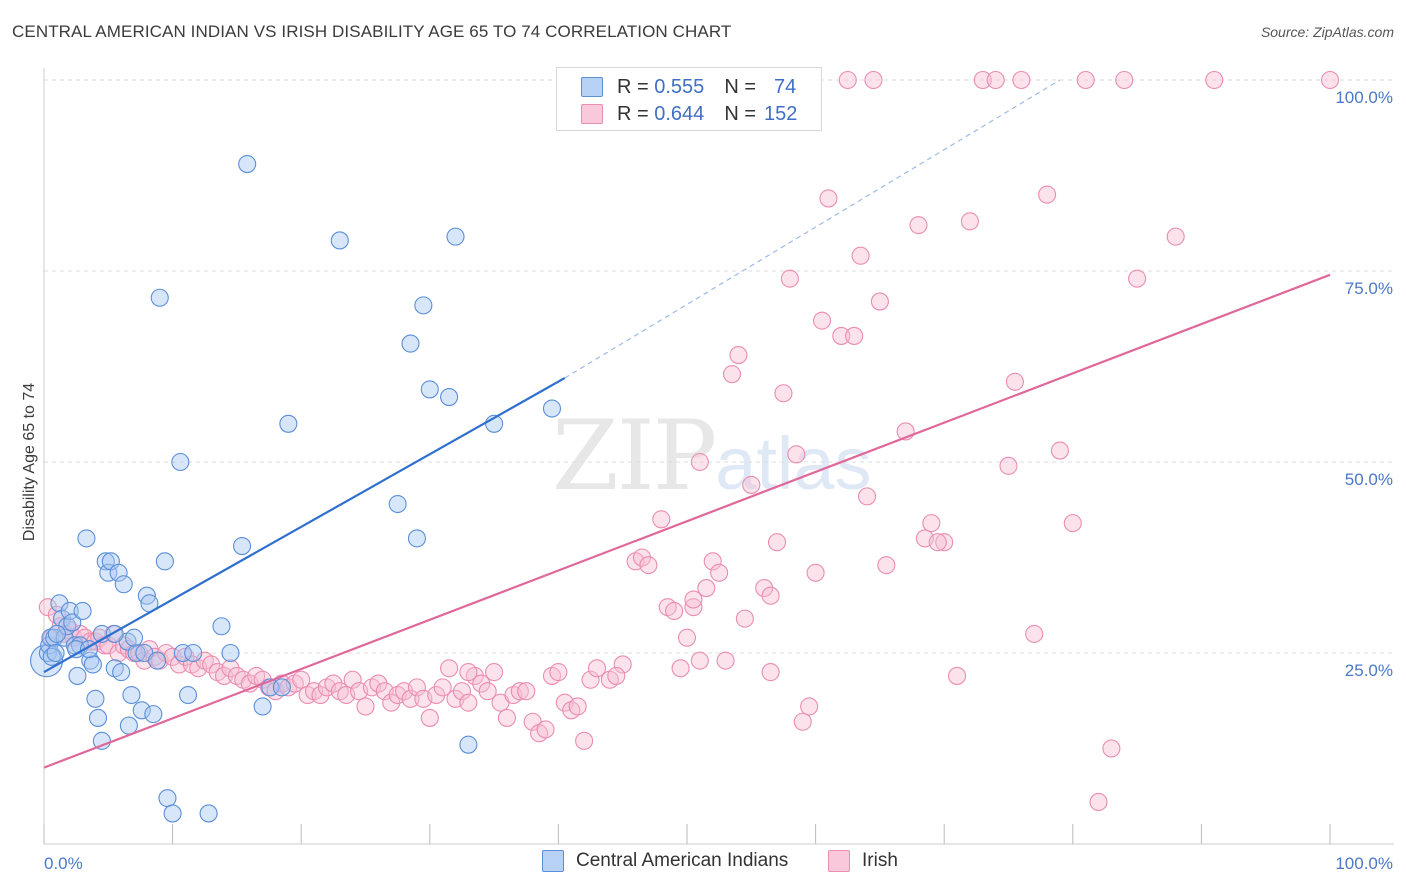 Image resolution: width=1406 pixels, height=892 pixels. I want to click on legend-n-value: 74, so click(785, 86).